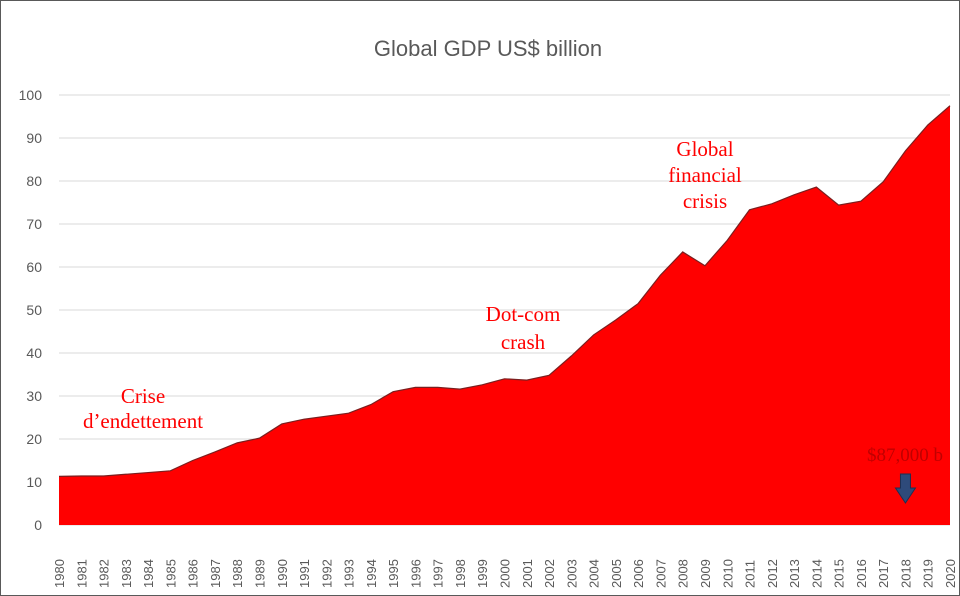  What do you see at coordinates (104, 573) in the screenshot?
I see `x-tick-label: 1982` at bounding box center [104, 573].